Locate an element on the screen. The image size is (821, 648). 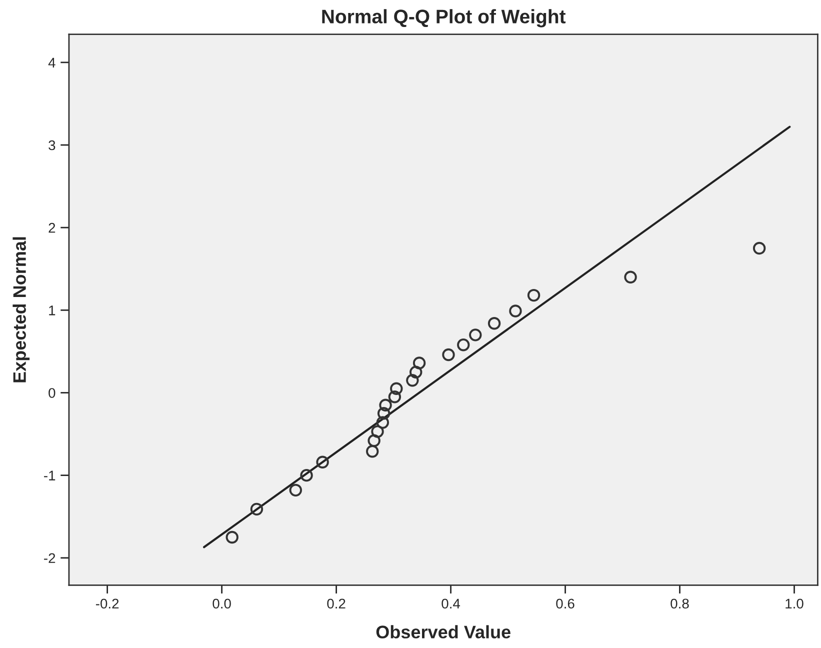
x-tick-label: 0.2 is located at coordinates (336, 603).